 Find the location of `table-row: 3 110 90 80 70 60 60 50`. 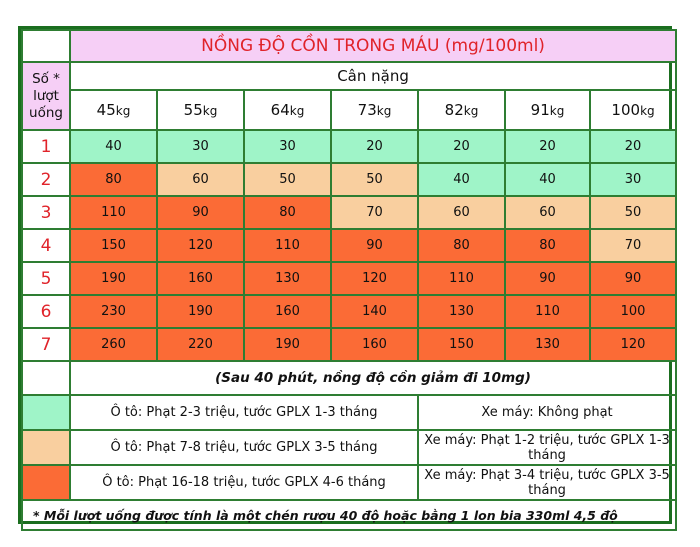

table-row: 3 110 90 80 70 60 60 50 is located at coordinates (349, 212).